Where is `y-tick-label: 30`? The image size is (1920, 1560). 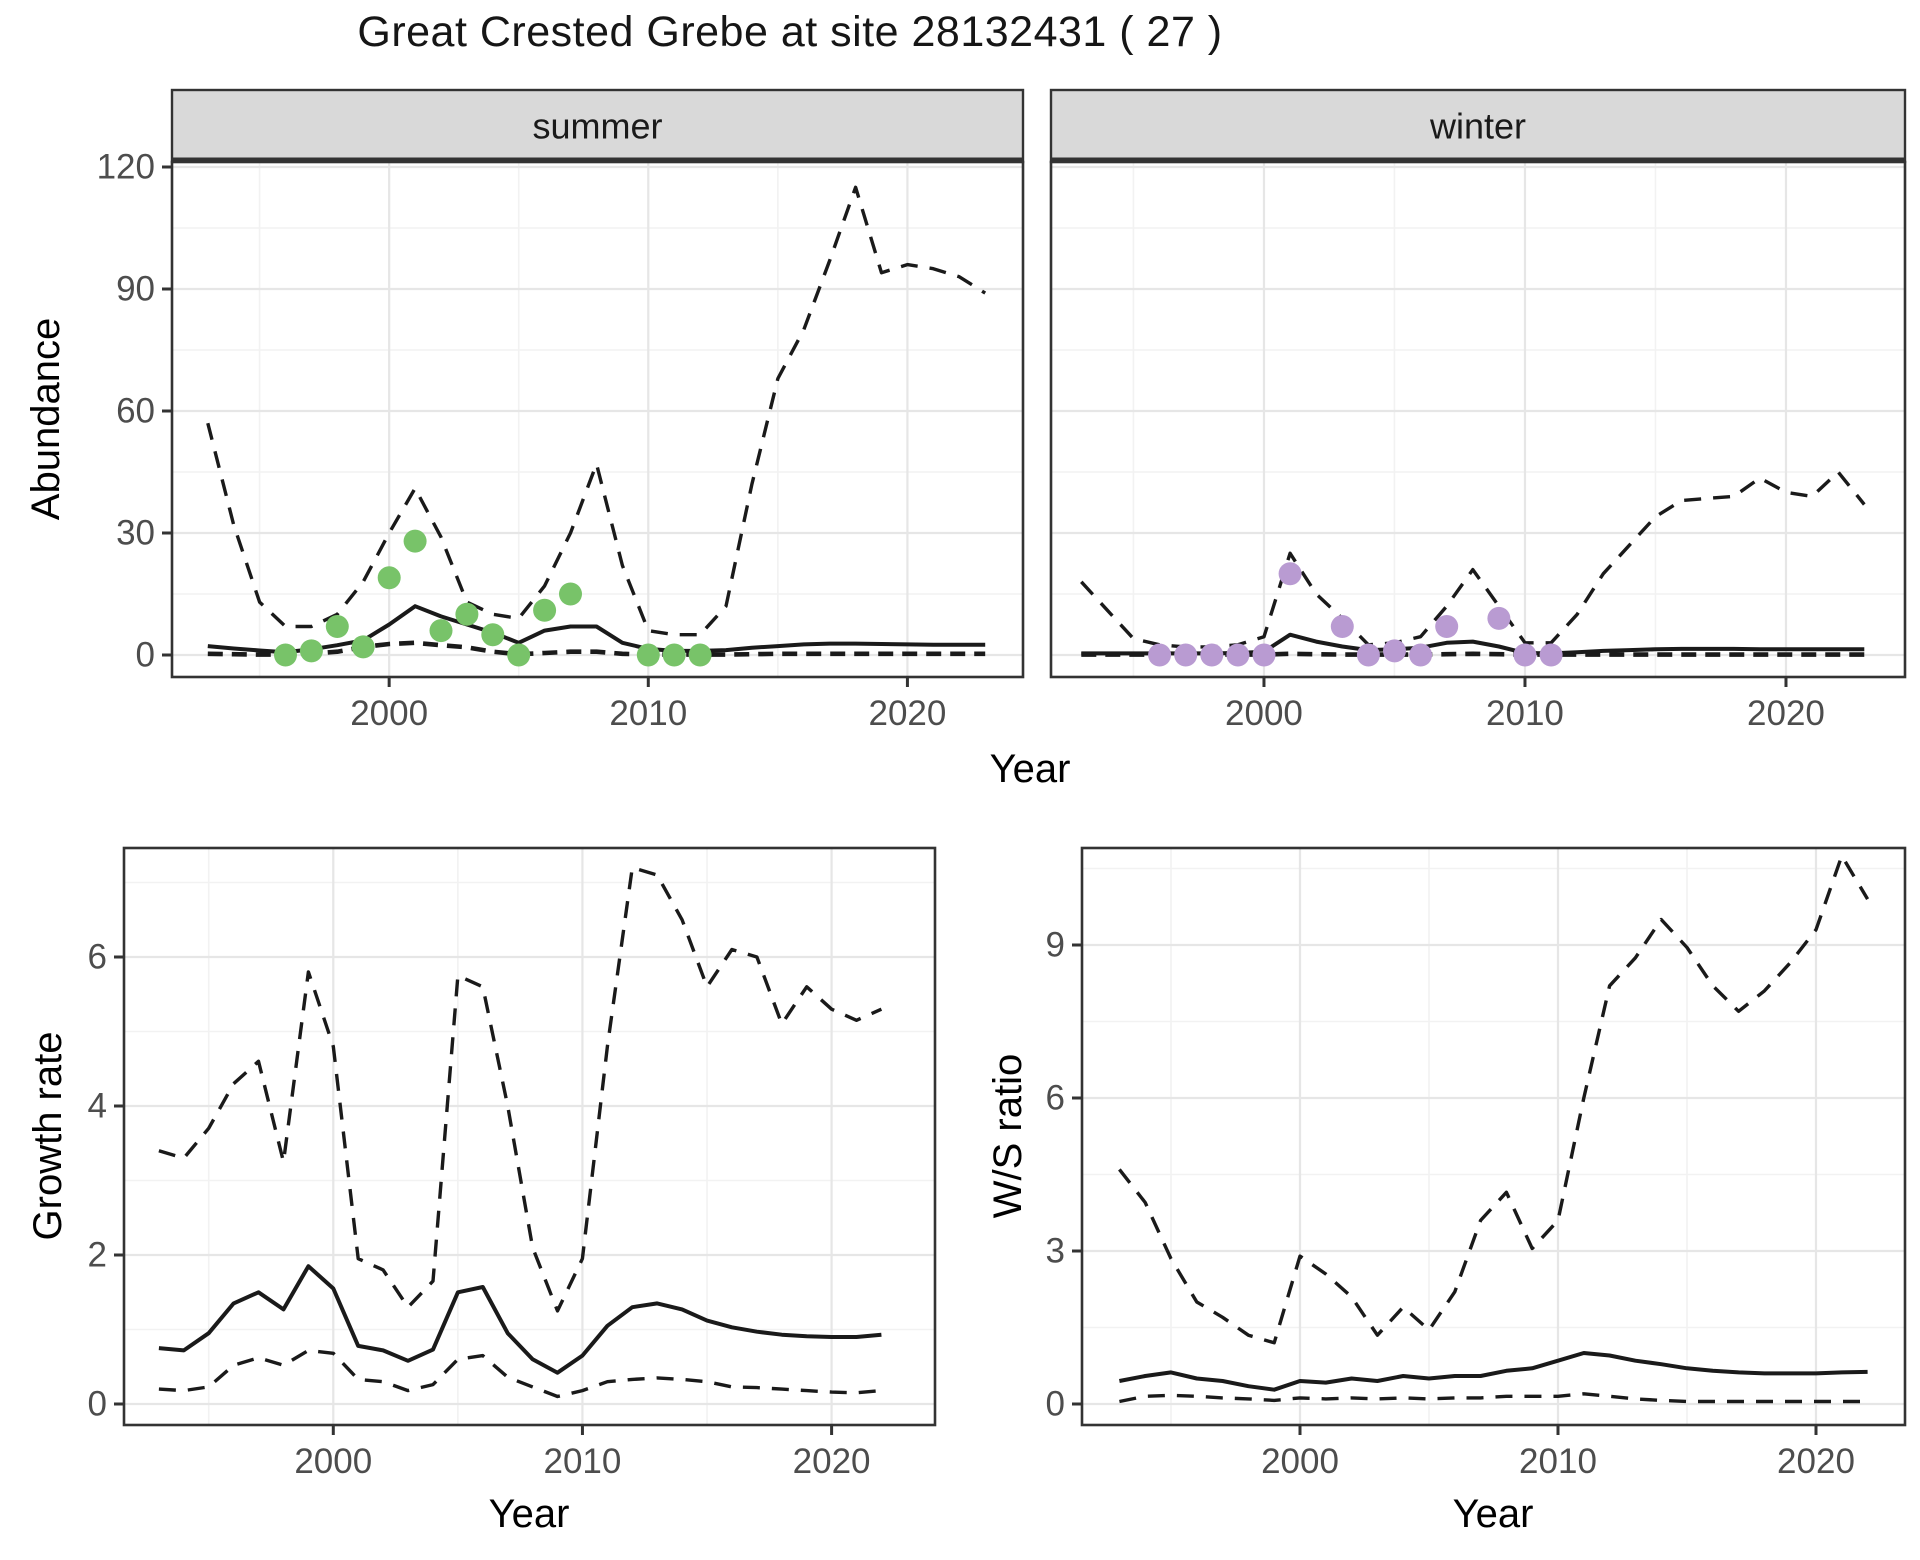
y-tick-label: 30 is located at coordinates (135, 532).